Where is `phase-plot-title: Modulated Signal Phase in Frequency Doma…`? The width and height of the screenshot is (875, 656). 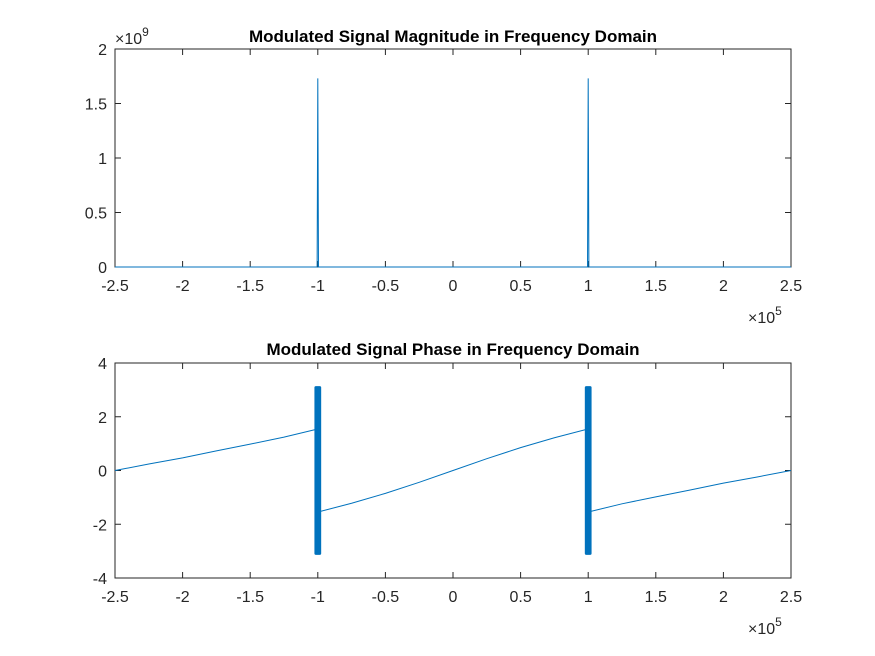 phase-plot-title: Modulated Signal Phase in Frequency Doma… is located at coordinates (452, 349).